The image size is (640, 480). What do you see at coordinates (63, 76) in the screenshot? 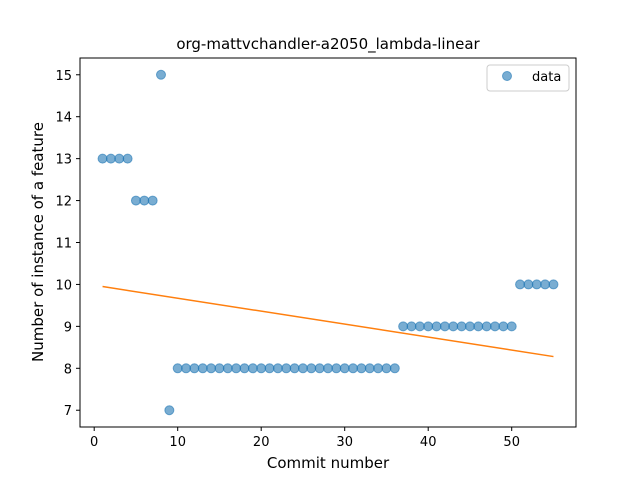
I see `y-tick-label: 15` at bounding box center [63, 76].